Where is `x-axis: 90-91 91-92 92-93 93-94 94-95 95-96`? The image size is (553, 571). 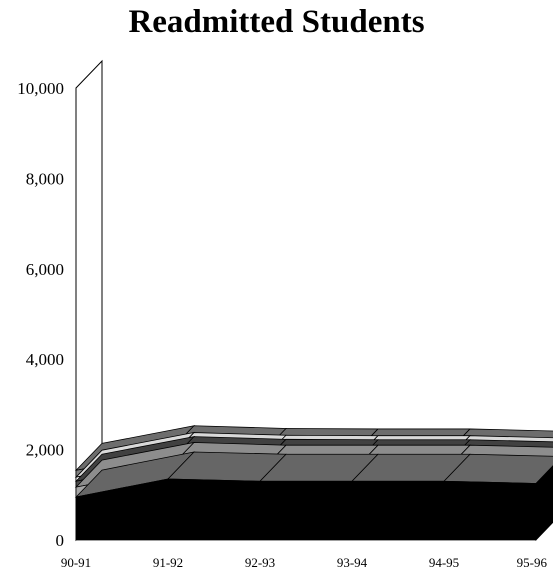
x-axis: 90-91 91-92 92-93 93-94 94-95 95-96 is located at coordinates (304, 562).